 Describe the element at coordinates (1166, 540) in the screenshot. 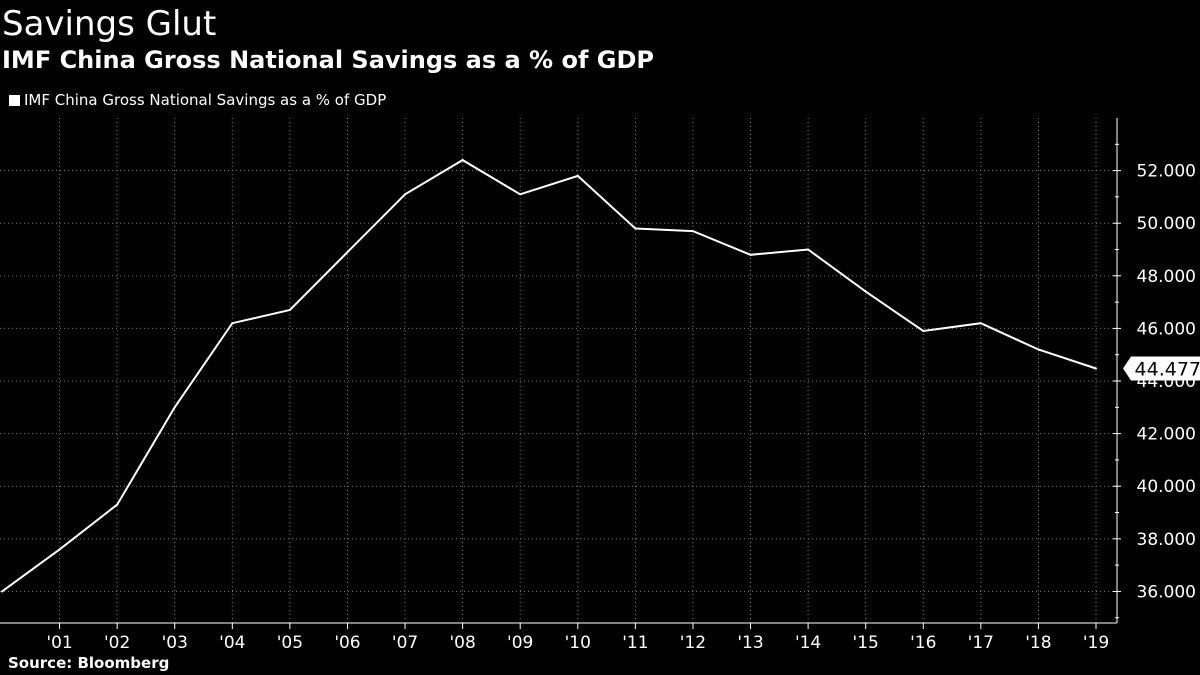

I see `y-tick-label: 38.000` at that location.